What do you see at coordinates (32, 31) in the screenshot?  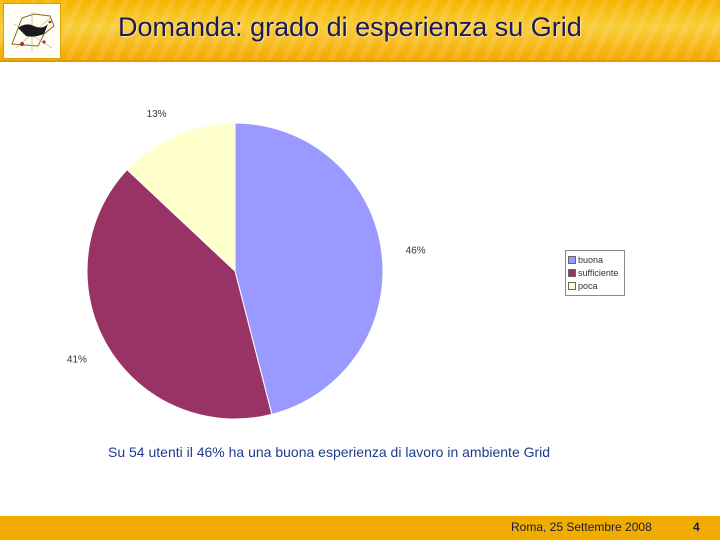 I see `sicily-grid-logo-icon` at bounding box center [32, 31].